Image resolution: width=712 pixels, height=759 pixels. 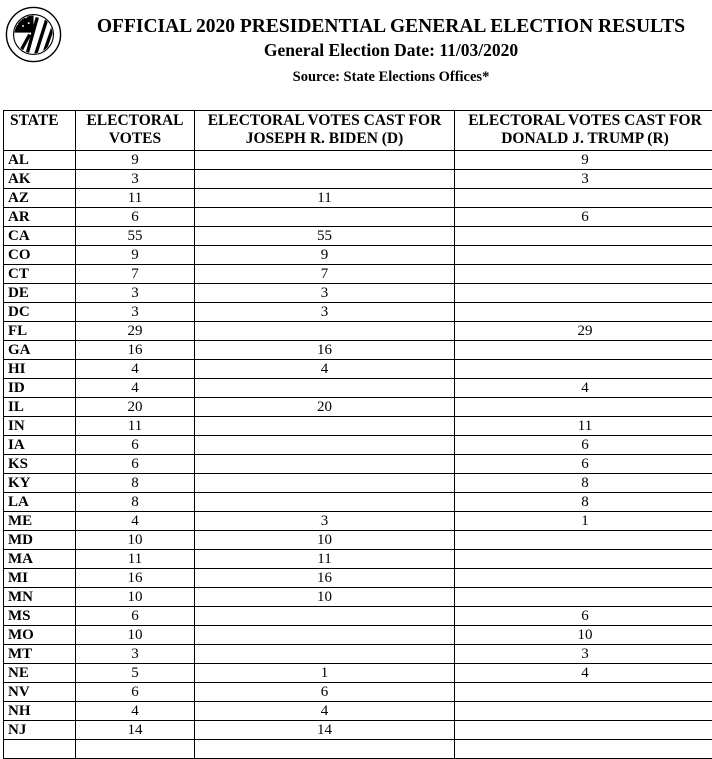 What do you see at coordinates (583, 521) in the screenshot?
I see `trump-votes-cell: 1` at bounding box center [583, 521].